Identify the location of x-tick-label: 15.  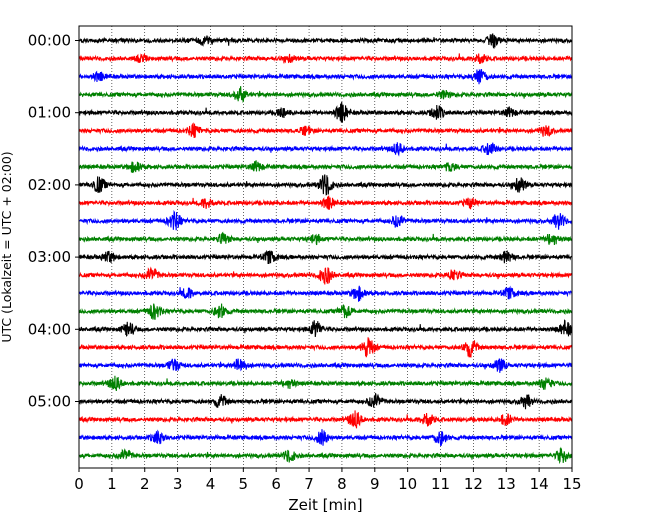
(571, 484).